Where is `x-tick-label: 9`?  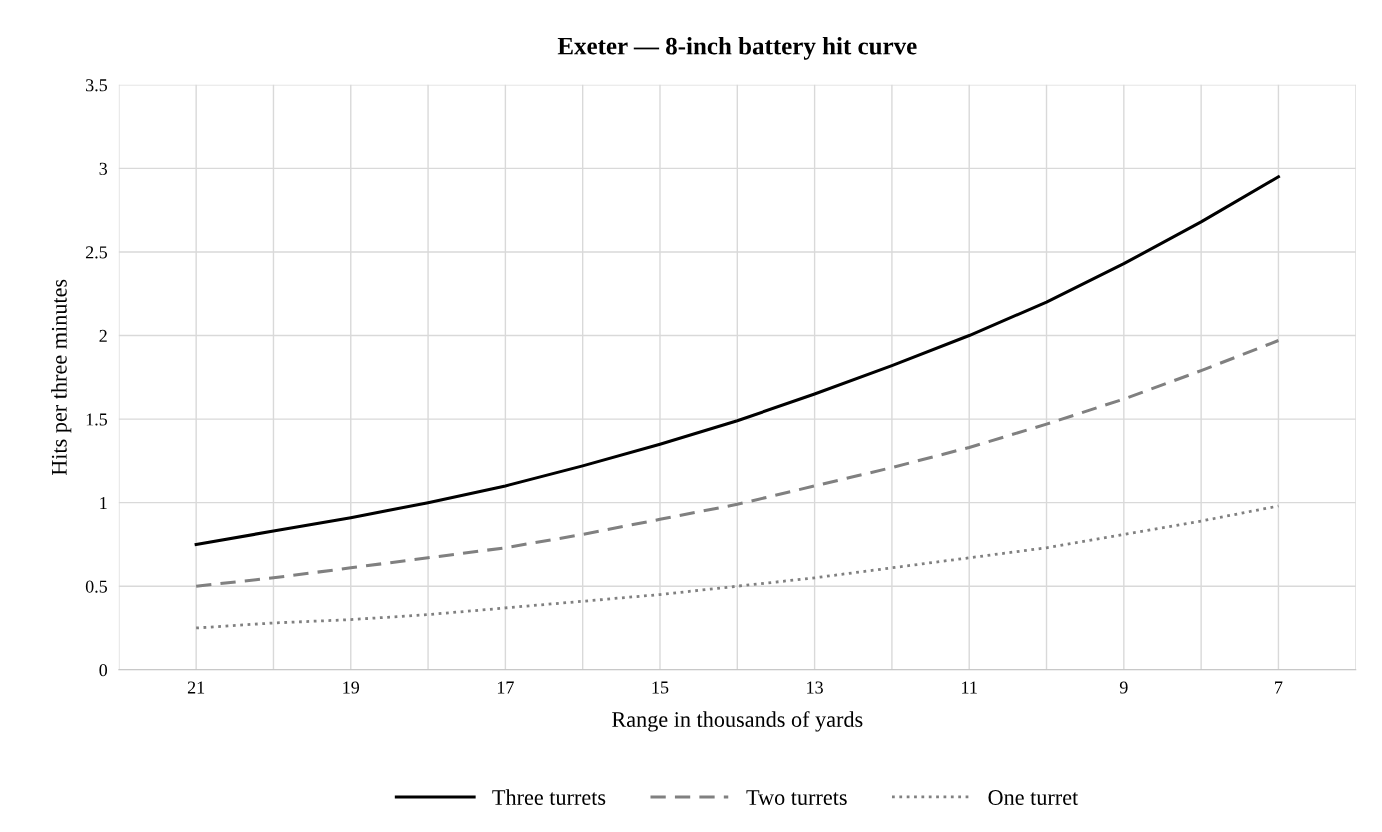
x-tick-label: 9 is located at coordinates (1123, 687).